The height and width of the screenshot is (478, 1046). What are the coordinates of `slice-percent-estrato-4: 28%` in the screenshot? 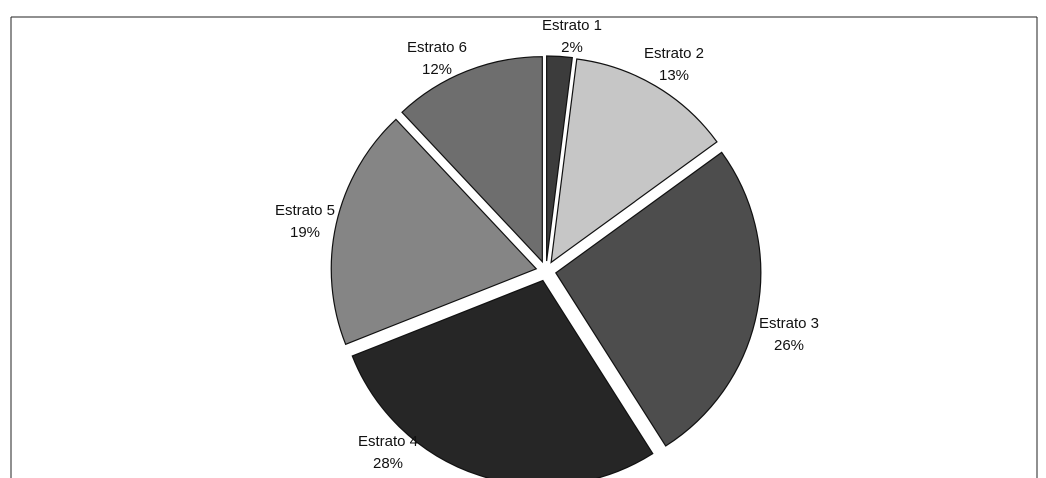 It's located at (388, 463).